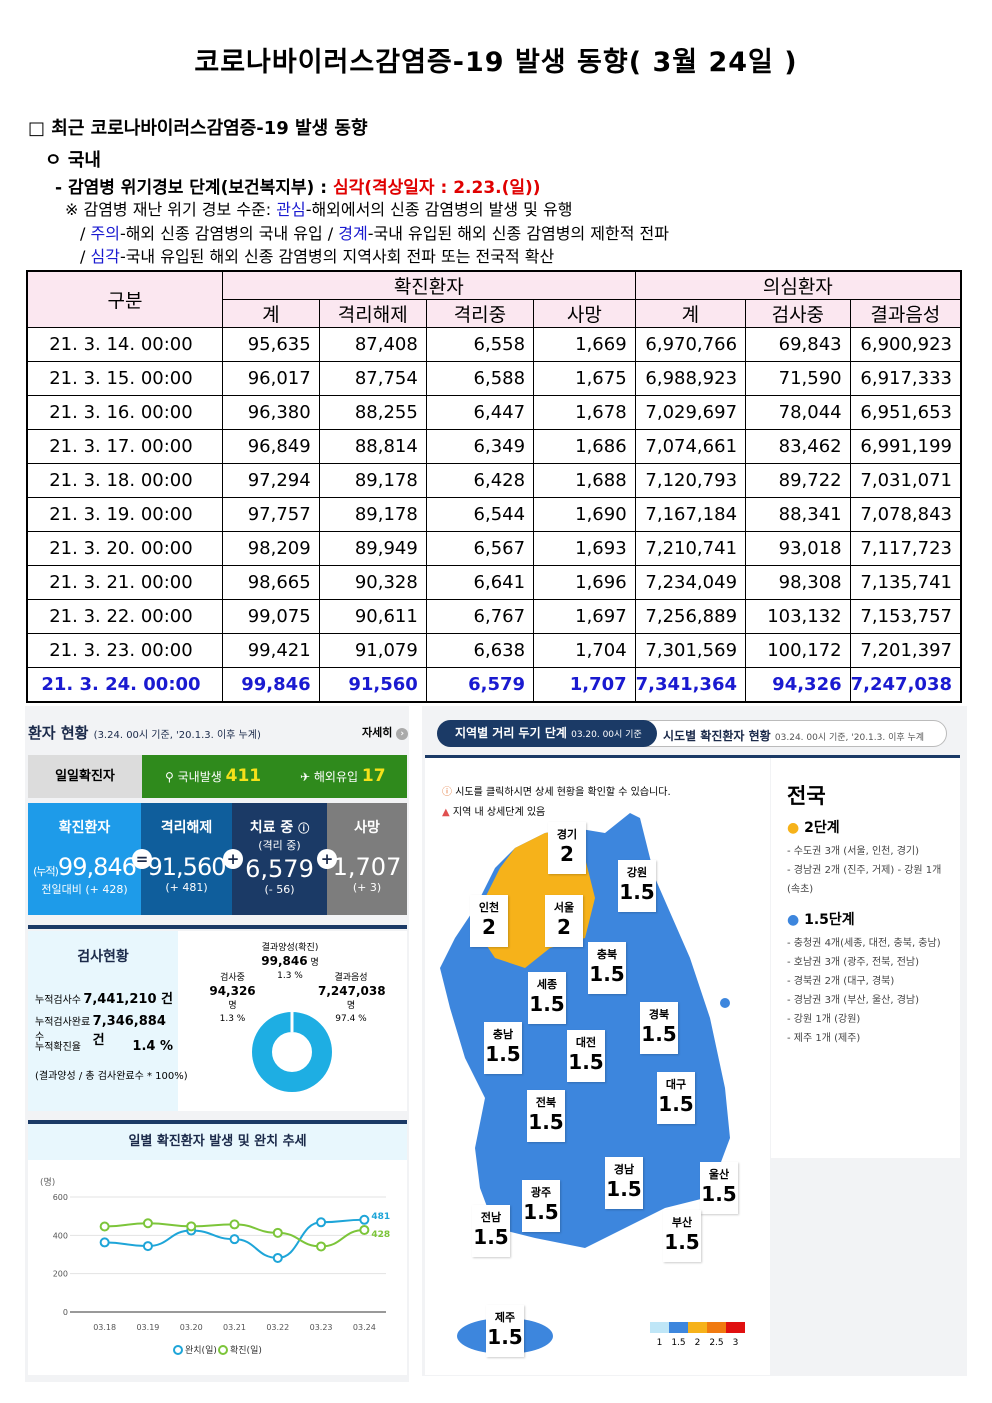 This screenshot has height=1403, width=992. I want to click on region-0: 경기 2, so click(567, 848).